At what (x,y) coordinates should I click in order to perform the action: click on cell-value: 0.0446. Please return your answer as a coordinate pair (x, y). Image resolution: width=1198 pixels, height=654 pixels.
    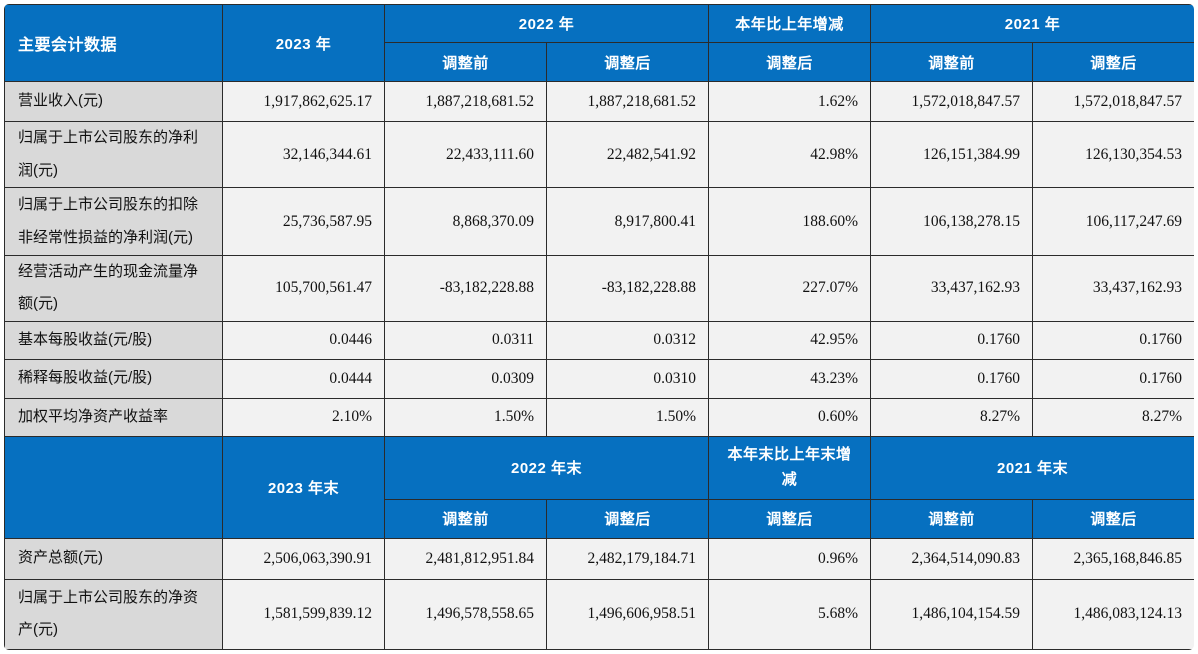
    Looking at the image, I should click on (303, 340).